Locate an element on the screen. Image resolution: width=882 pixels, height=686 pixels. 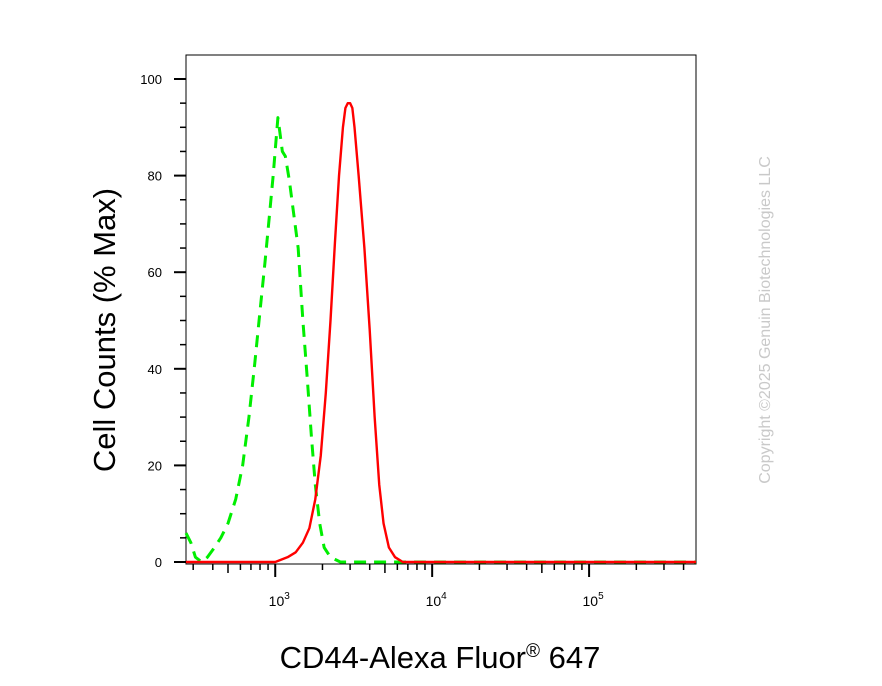
y-tick-label: 100 is located at coordinates (151, 79).